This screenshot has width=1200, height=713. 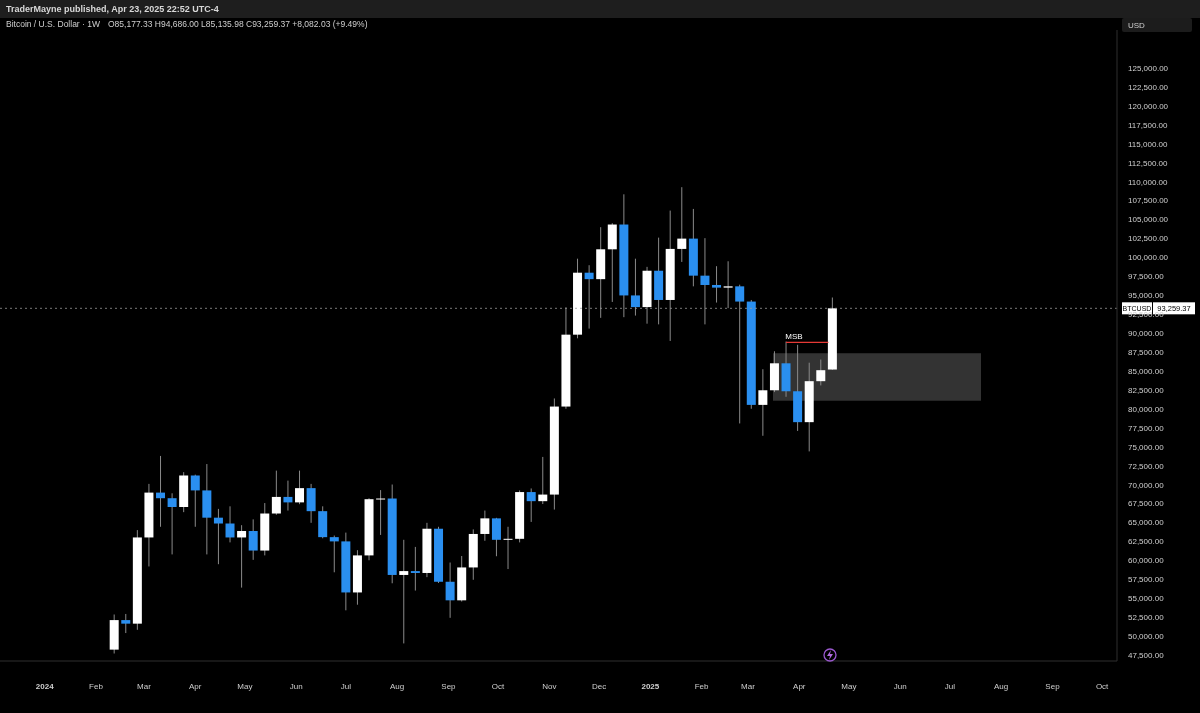 I want to click on y-axis-title: USD, so click(x=1137, y=25).